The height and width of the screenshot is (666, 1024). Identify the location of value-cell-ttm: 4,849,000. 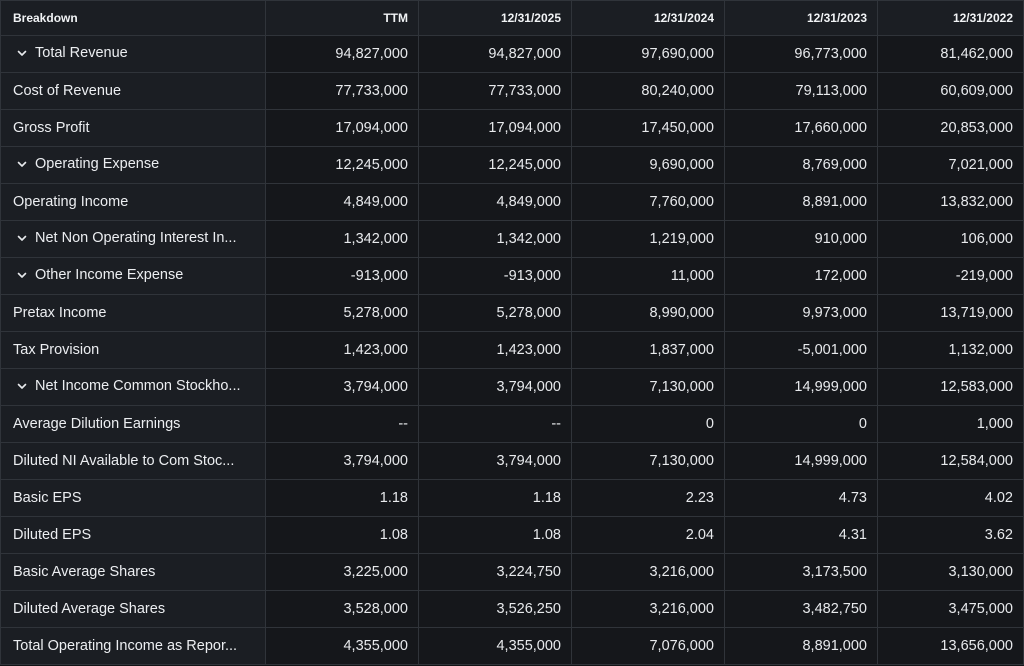
(342, 202).